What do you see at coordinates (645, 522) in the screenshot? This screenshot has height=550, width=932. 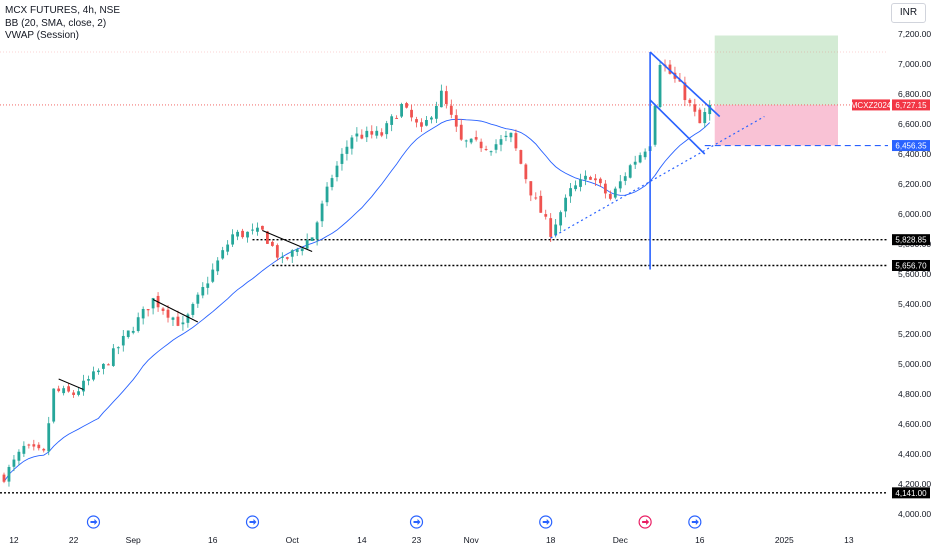 I see `event-special-icon` at bounding box center [645, 522].